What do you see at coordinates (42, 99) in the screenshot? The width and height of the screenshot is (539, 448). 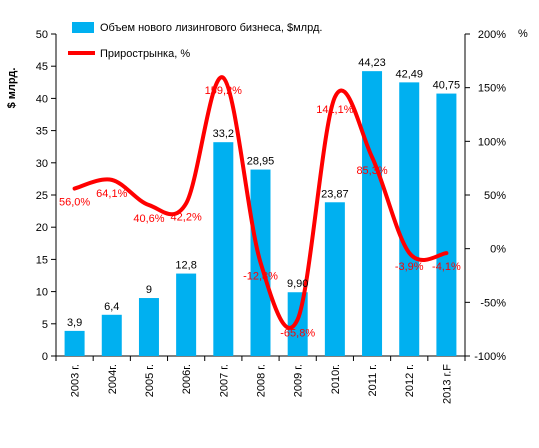 I see `y-left-tick-label: 40` at bounding box center [42, 99].